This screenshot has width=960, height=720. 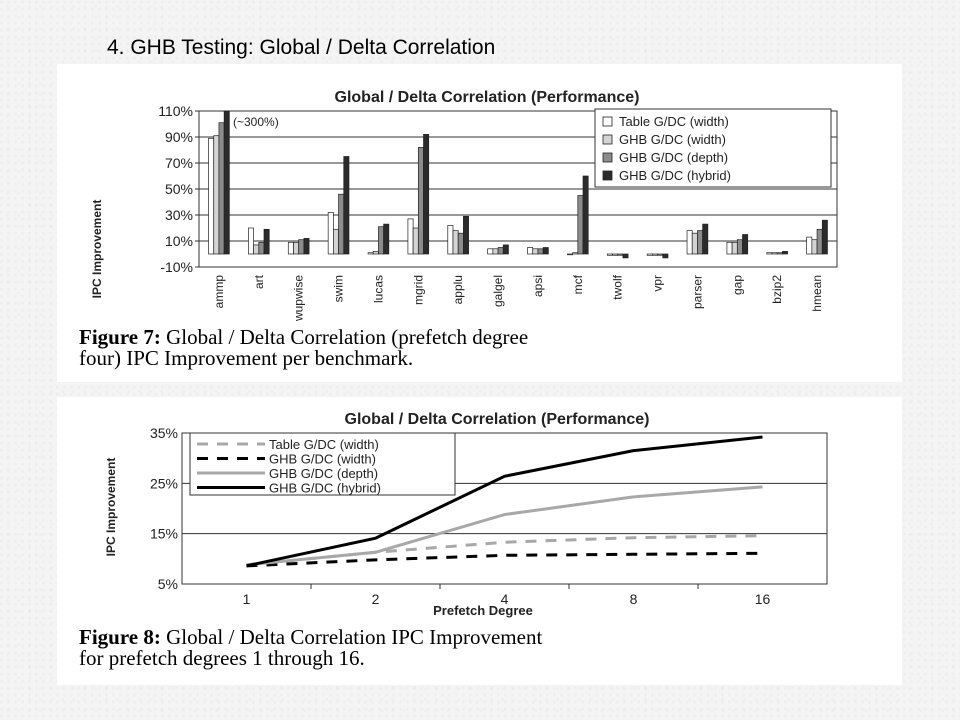 What do you see at coordinates (168, 584) in the screenshot?
I see `y-tick-label: 5%` at bounding box center [168, 584].